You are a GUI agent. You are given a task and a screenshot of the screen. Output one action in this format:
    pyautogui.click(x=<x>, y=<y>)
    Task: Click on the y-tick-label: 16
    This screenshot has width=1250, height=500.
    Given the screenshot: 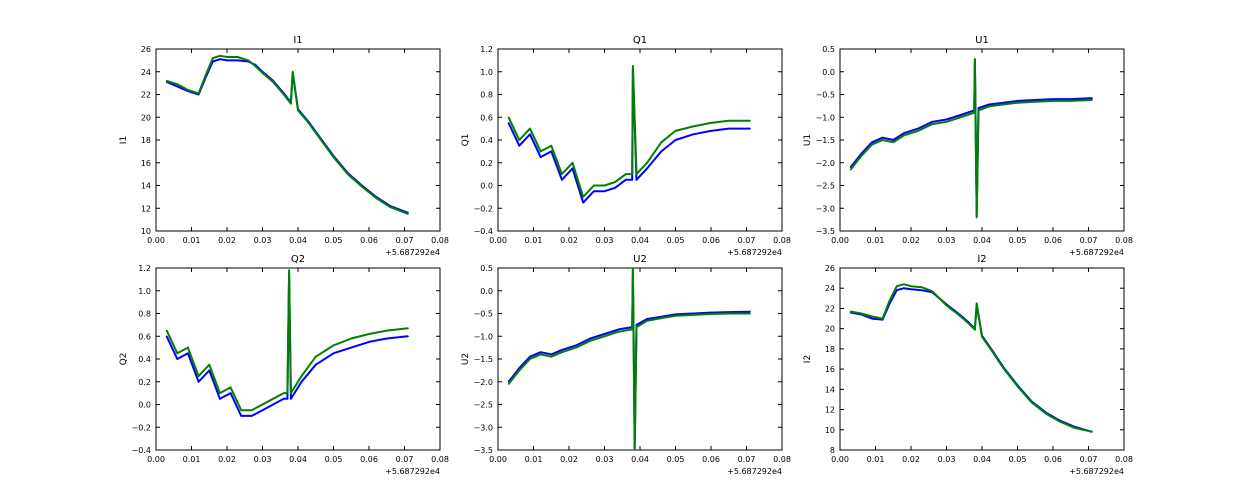 What is the action you would take?
    pyautogui.click(x=146, y=163)
    